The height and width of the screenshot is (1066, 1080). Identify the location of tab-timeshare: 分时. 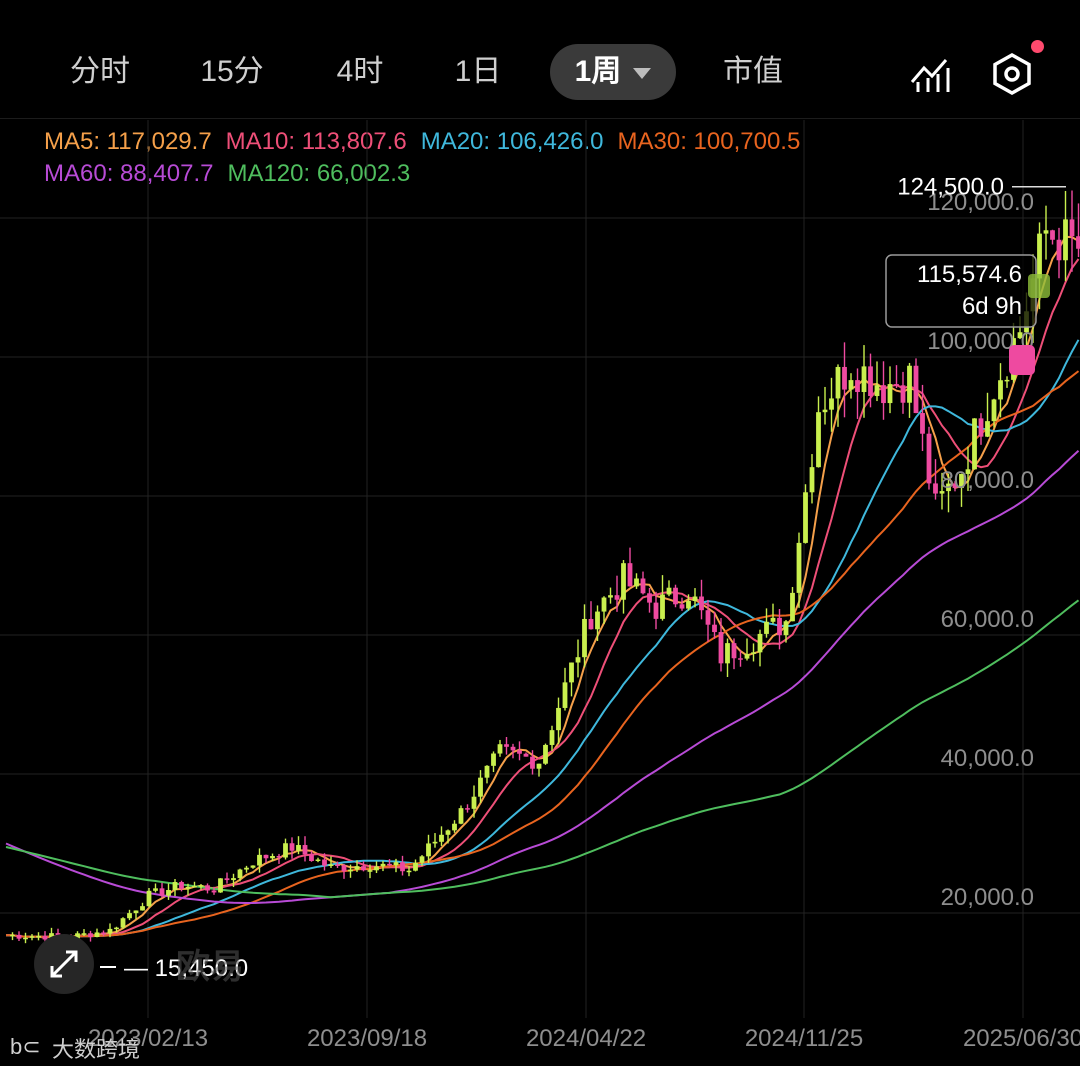
(100, 71).